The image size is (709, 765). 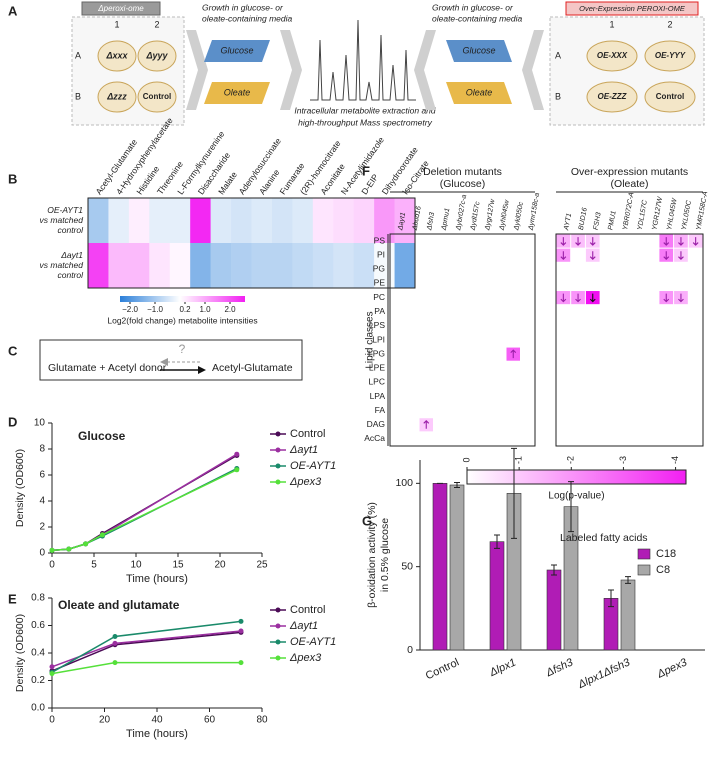 What do you see at coordinates (157, 734) in the screenshot?
I see `x-axis-label: Time (hours)` at bounding box center [157, 734].